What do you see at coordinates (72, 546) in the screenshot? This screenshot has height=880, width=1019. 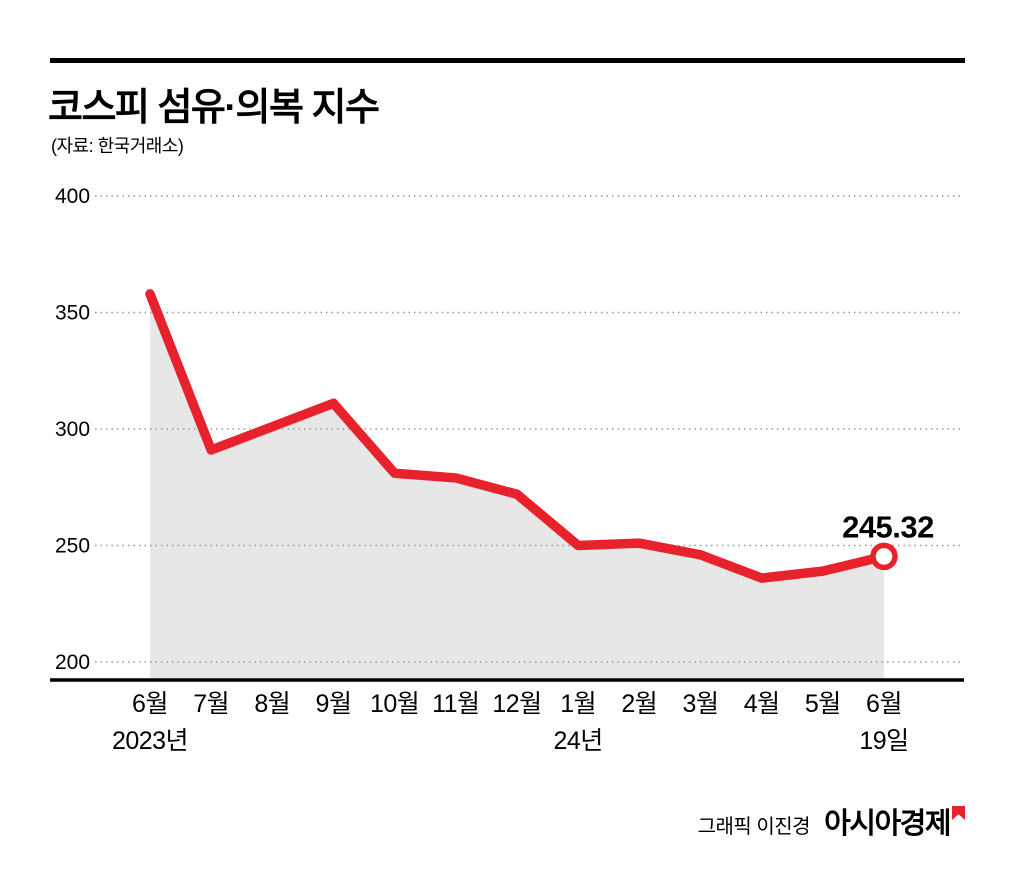 I see `y-tick-label: 250` at bounding box center [72, 546].